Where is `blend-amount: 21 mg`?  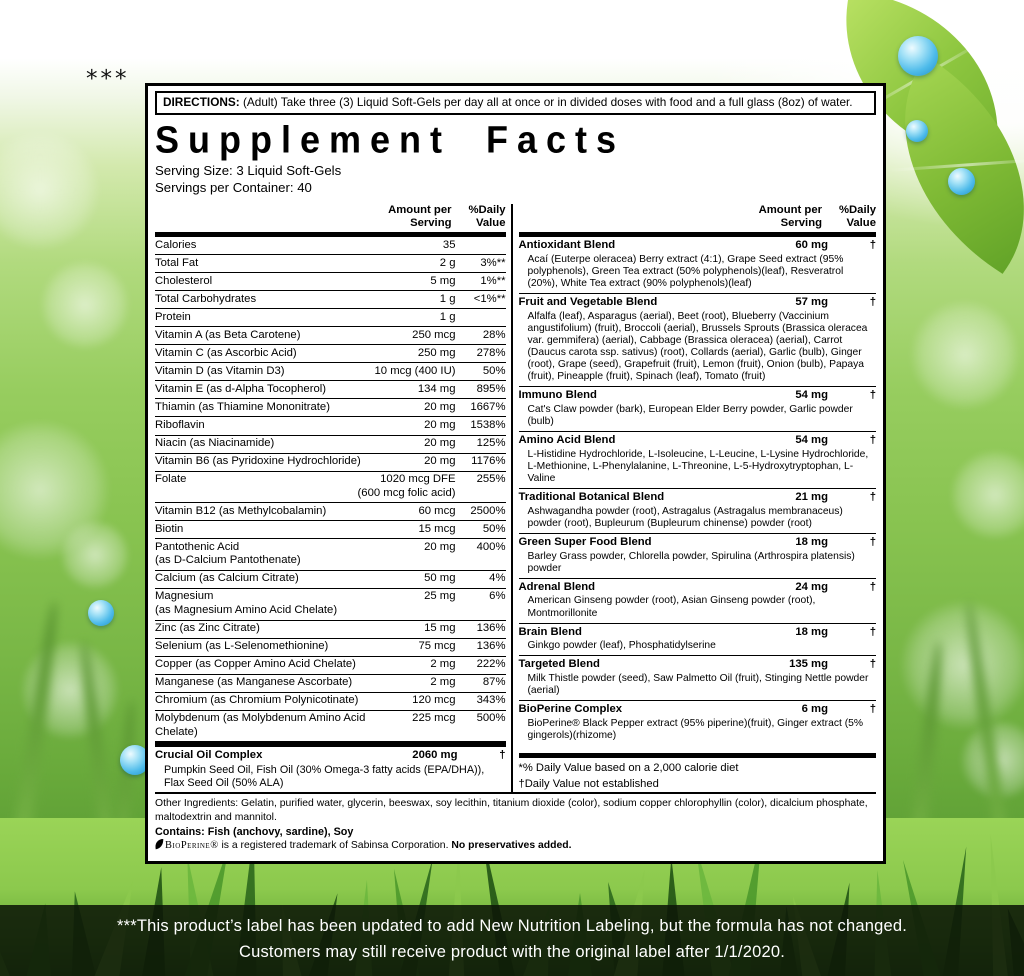 blend-amount: 21 mg is located at coordinates (811, 497).